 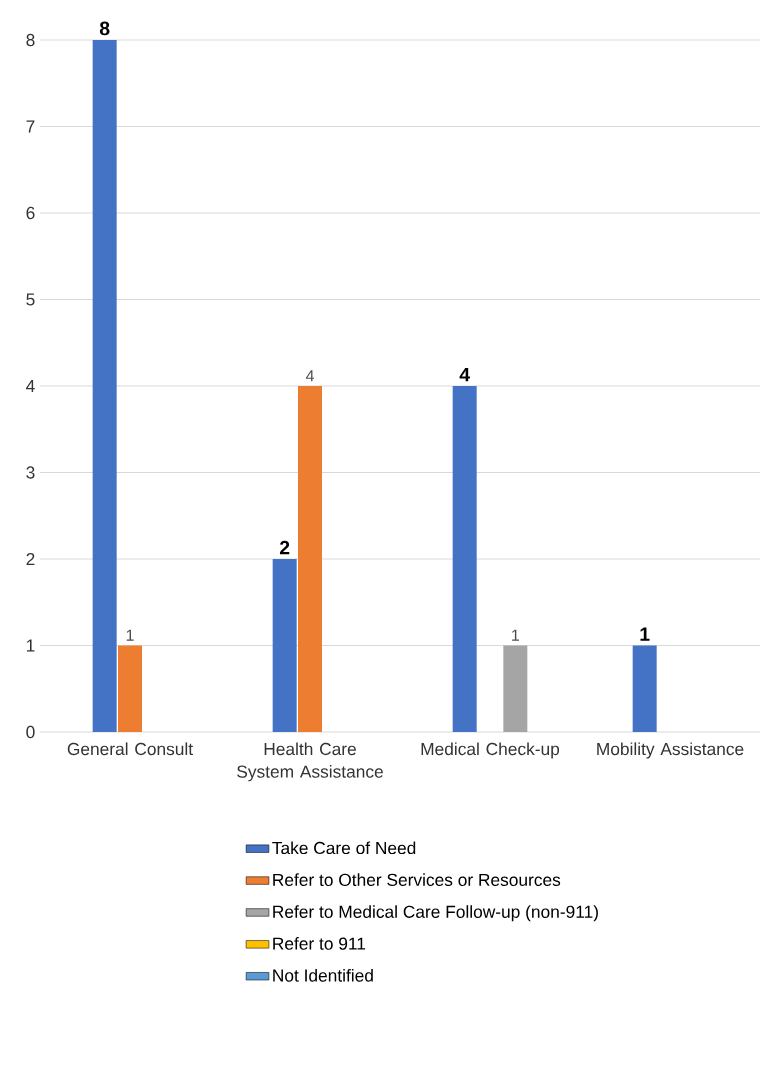 I want to click on legend-label: Refer to Other Services or Resources, so click(x=417, y=880).